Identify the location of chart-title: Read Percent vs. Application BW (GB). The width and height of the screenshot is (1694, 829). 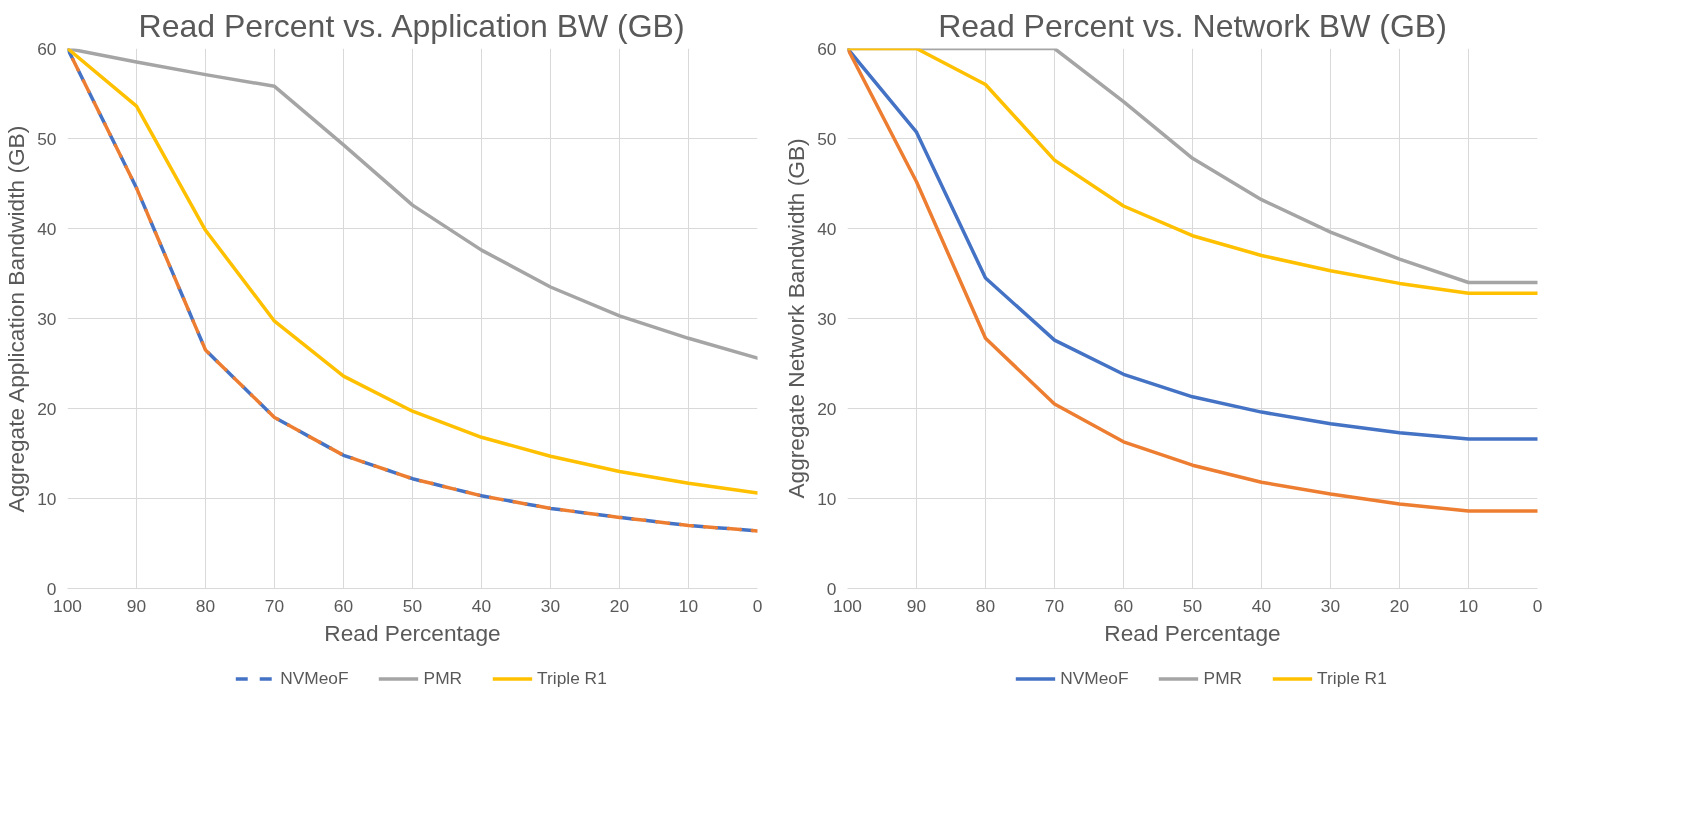
(411, 25).